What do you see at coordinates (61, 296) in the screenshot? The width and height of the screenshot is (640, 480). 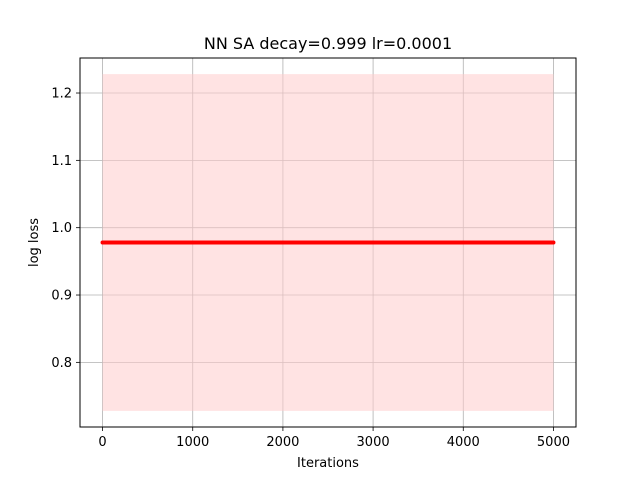 I see `y-tick-label: 0.9` at bounding box center [61, 296].